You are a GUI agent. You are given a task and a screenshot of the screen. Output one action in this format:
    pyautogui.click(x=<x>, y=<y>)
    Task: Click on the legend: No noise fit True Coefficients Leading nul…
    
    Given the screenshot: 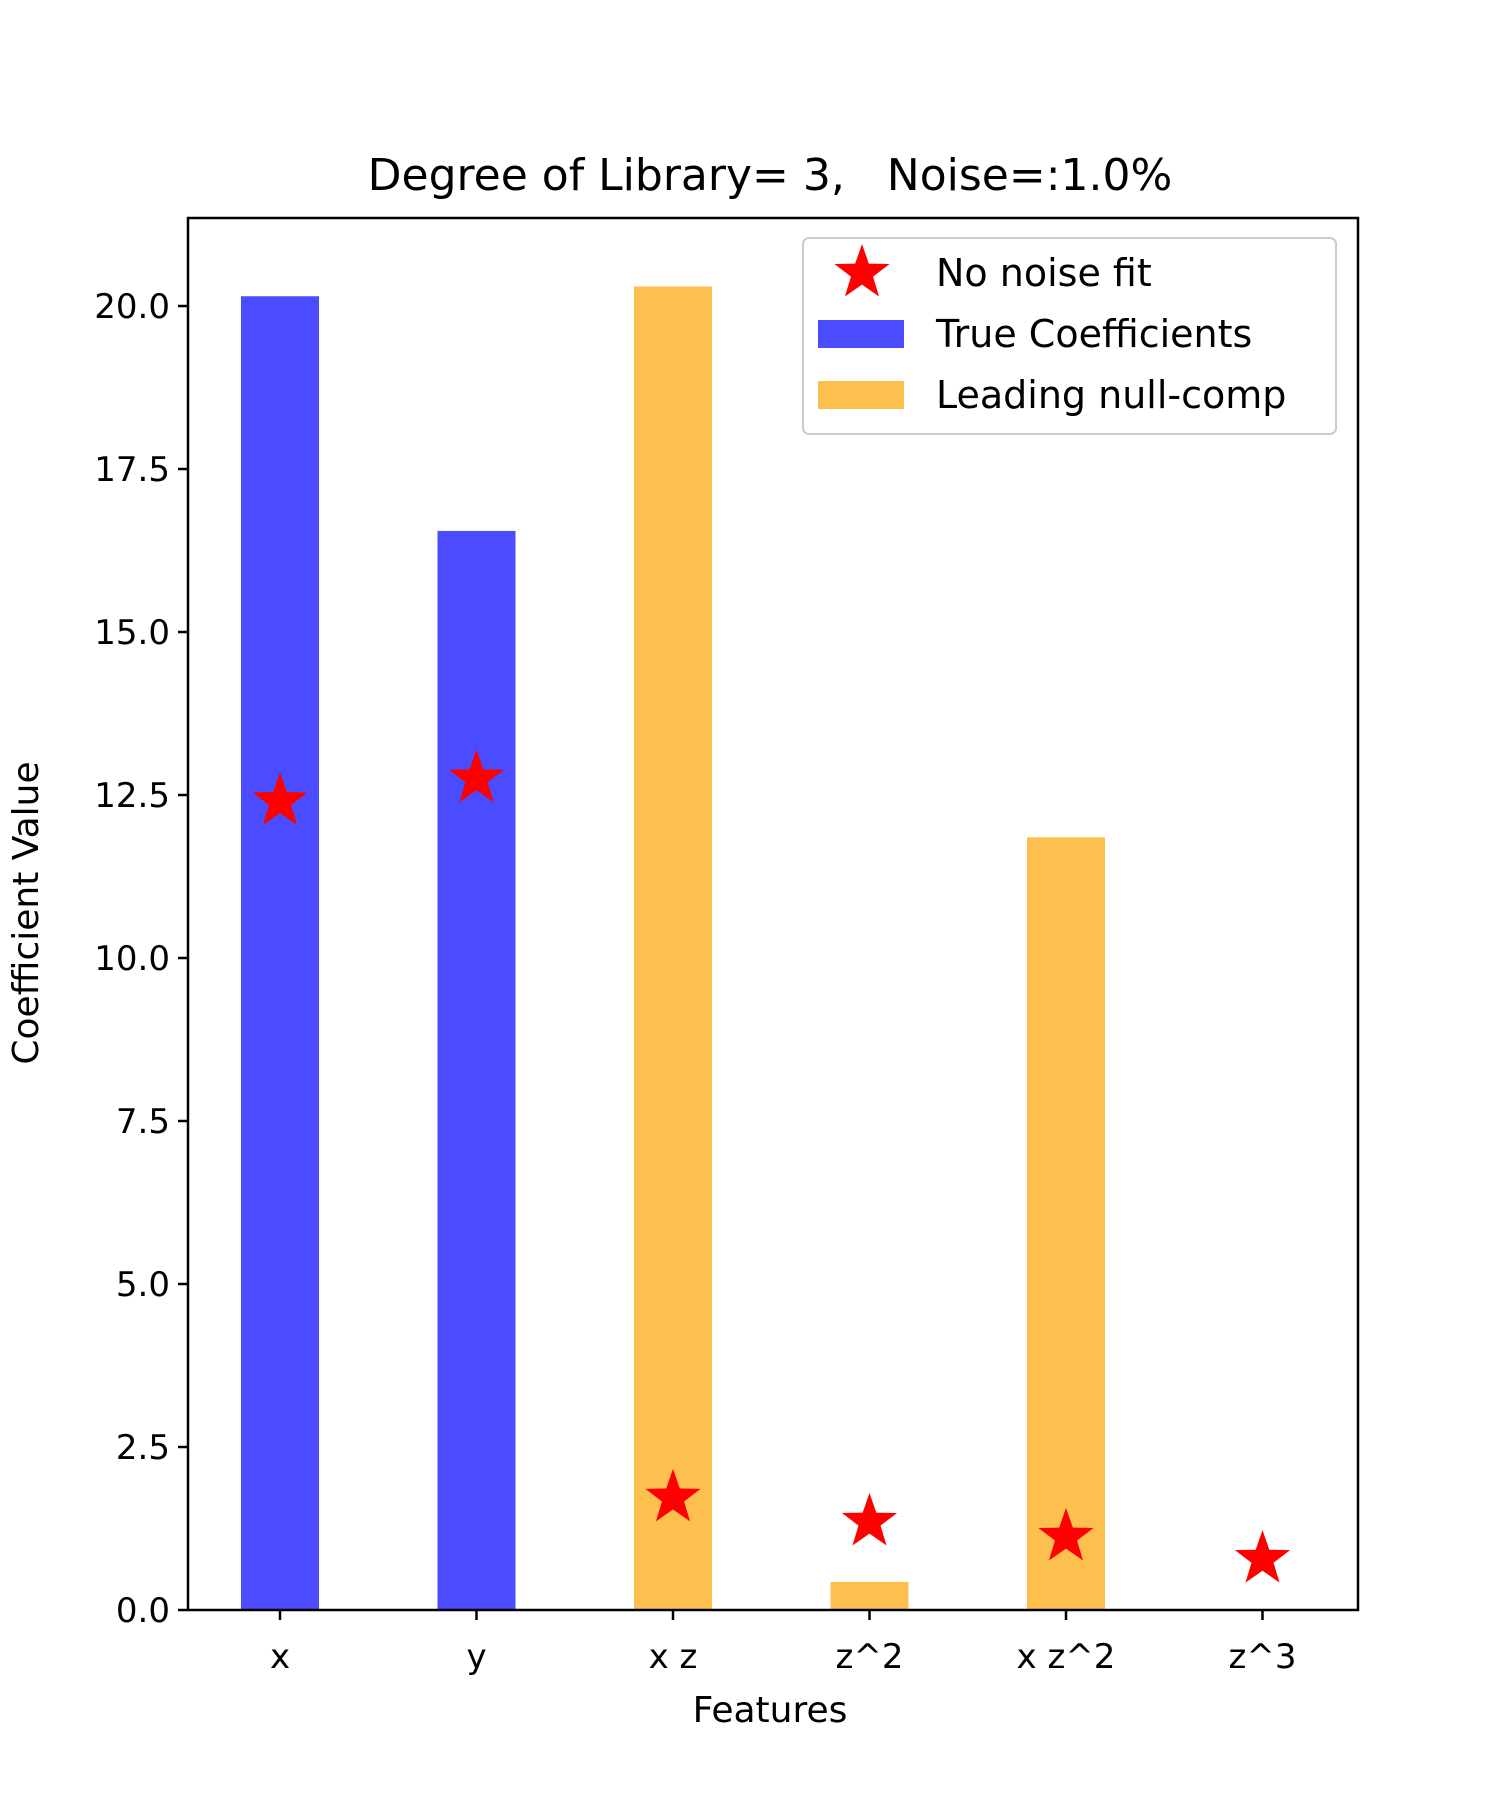 What is the action you would take?
    pyautogui.click(x=1069, y=336)
    